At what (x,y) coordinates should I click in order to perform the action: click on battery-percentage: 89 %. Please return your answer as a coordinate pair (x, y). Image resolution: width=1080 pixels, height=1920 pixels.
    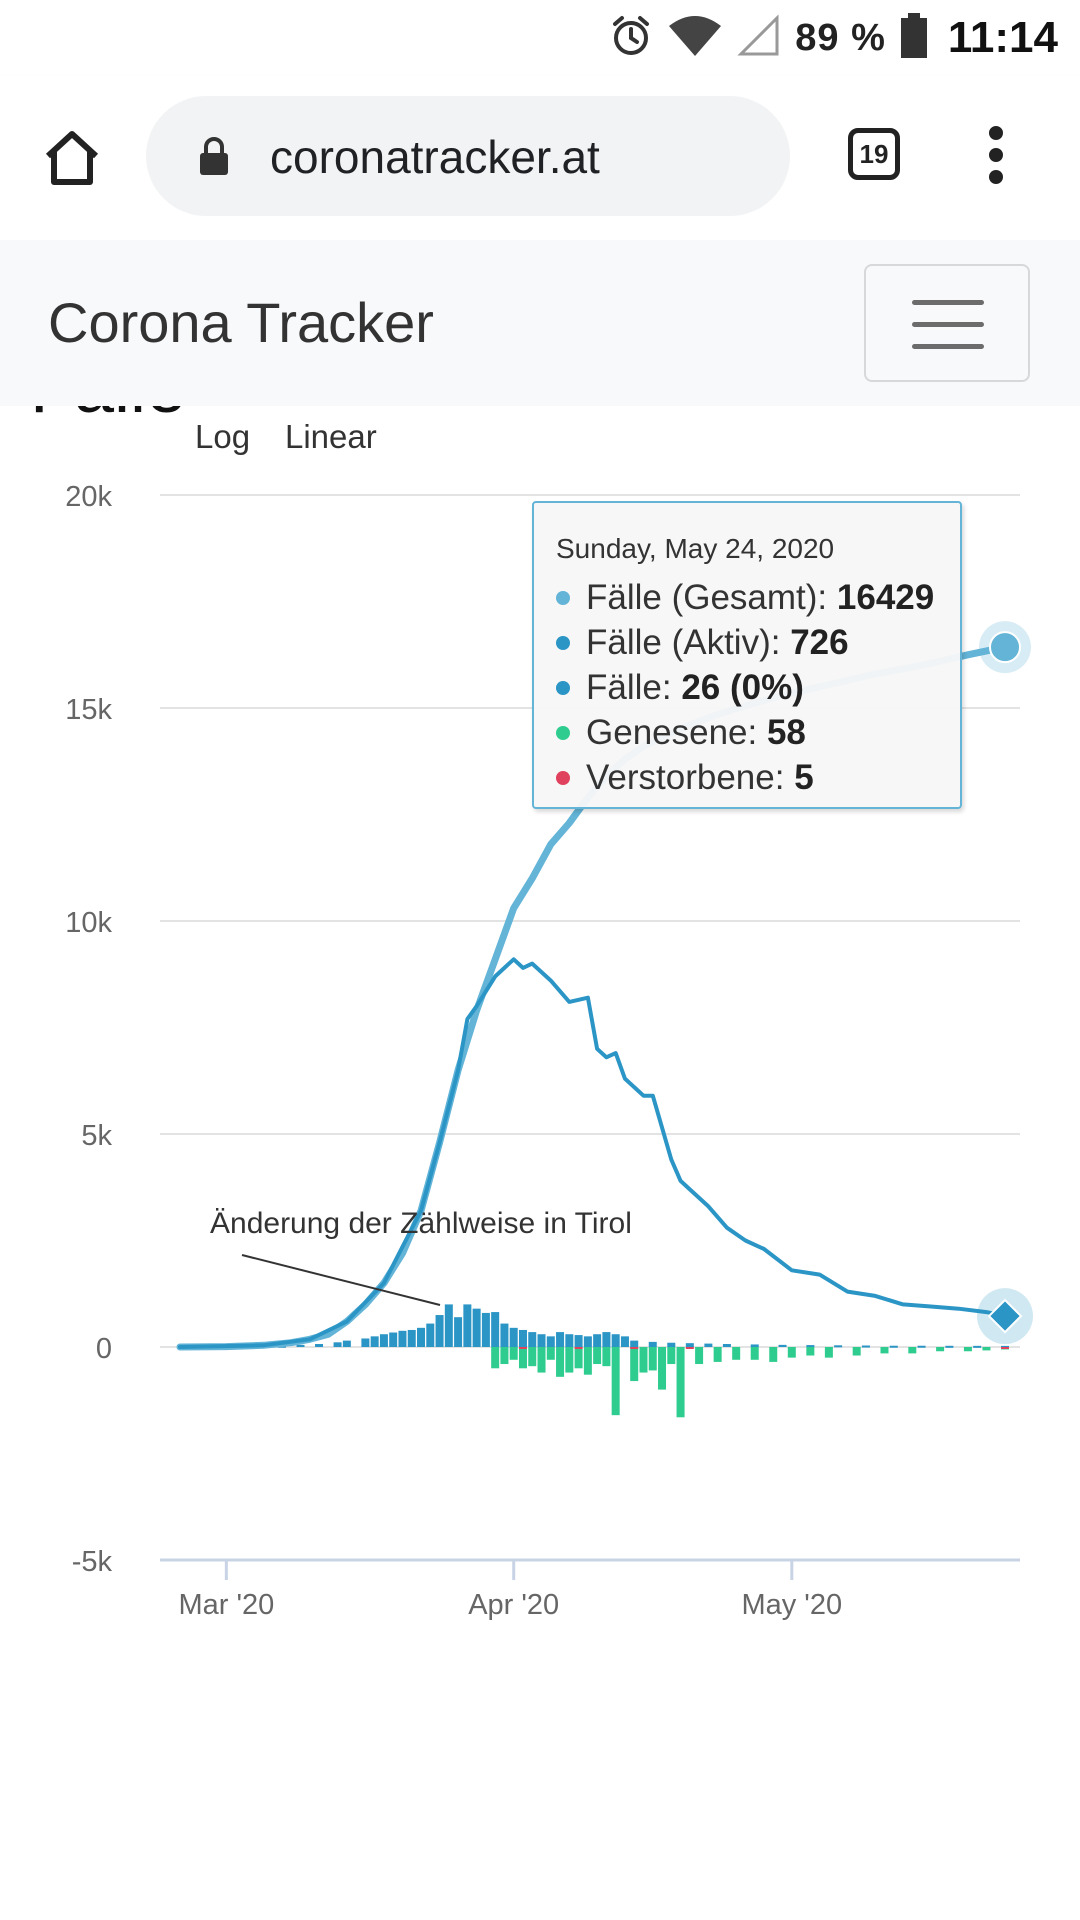
    Looking at the image, I should click on (840, 37).